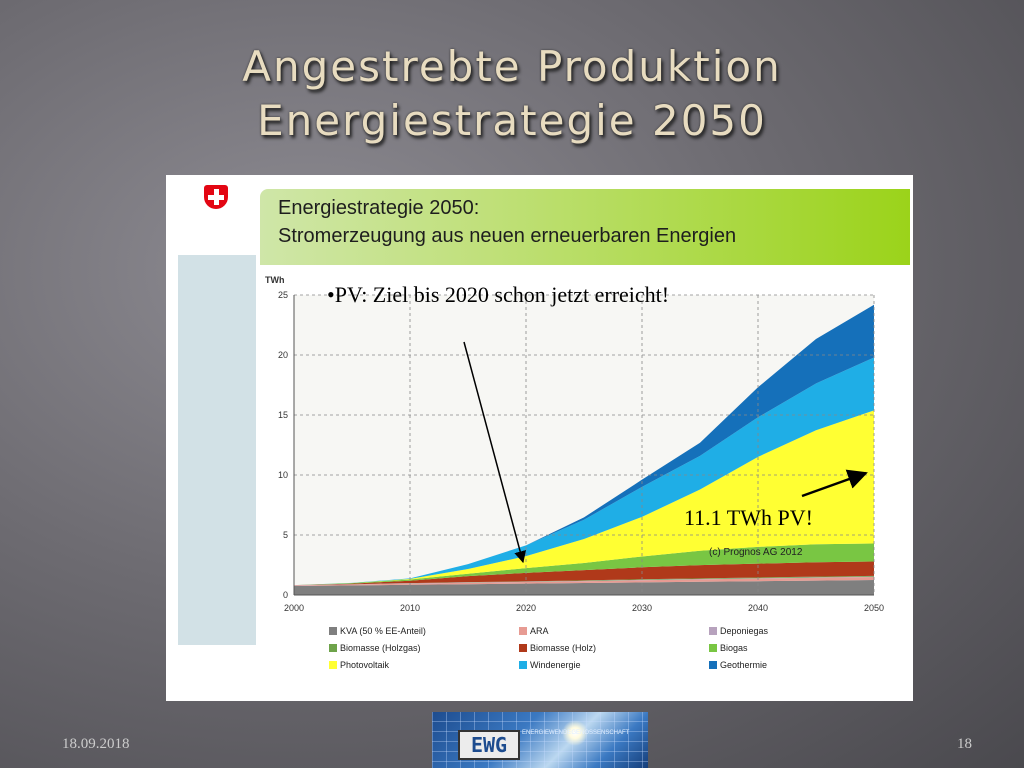 The height and width of the screenshot is (768, 1024). What do you see at coordinates (365, 665) in the screenshot?
I see `legend-label: Photovoltaik` at bounding box center [365, 665].